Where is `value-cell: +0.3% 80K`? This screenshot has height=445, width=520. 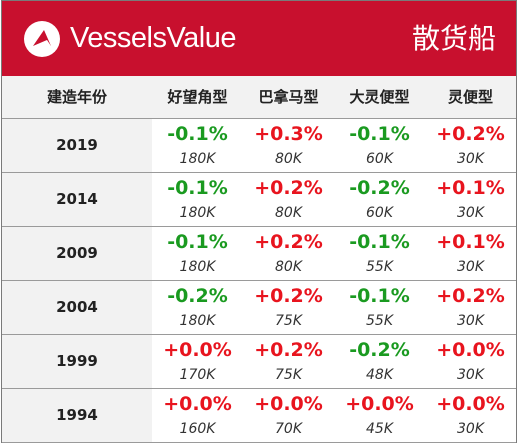 value-cell: +0.3% 80K is located at coordinates (288, 145).